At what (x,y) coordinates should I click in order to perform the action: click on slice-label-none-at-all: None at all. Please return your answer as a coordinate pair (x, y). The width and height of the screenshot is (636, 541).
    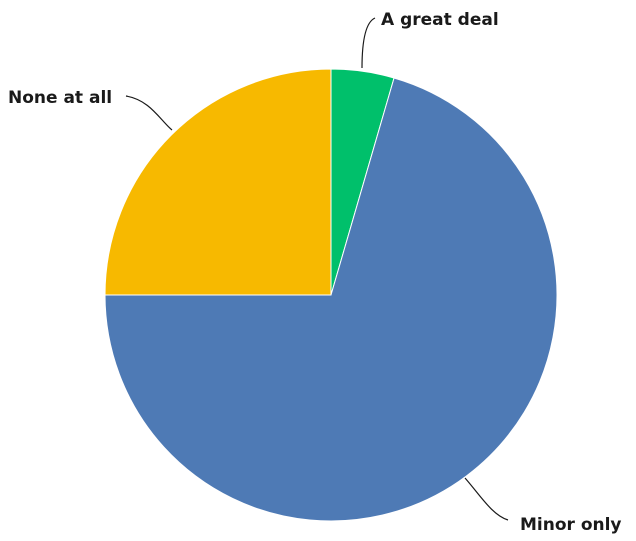
    Looking at the image, I should click on (60, 98).